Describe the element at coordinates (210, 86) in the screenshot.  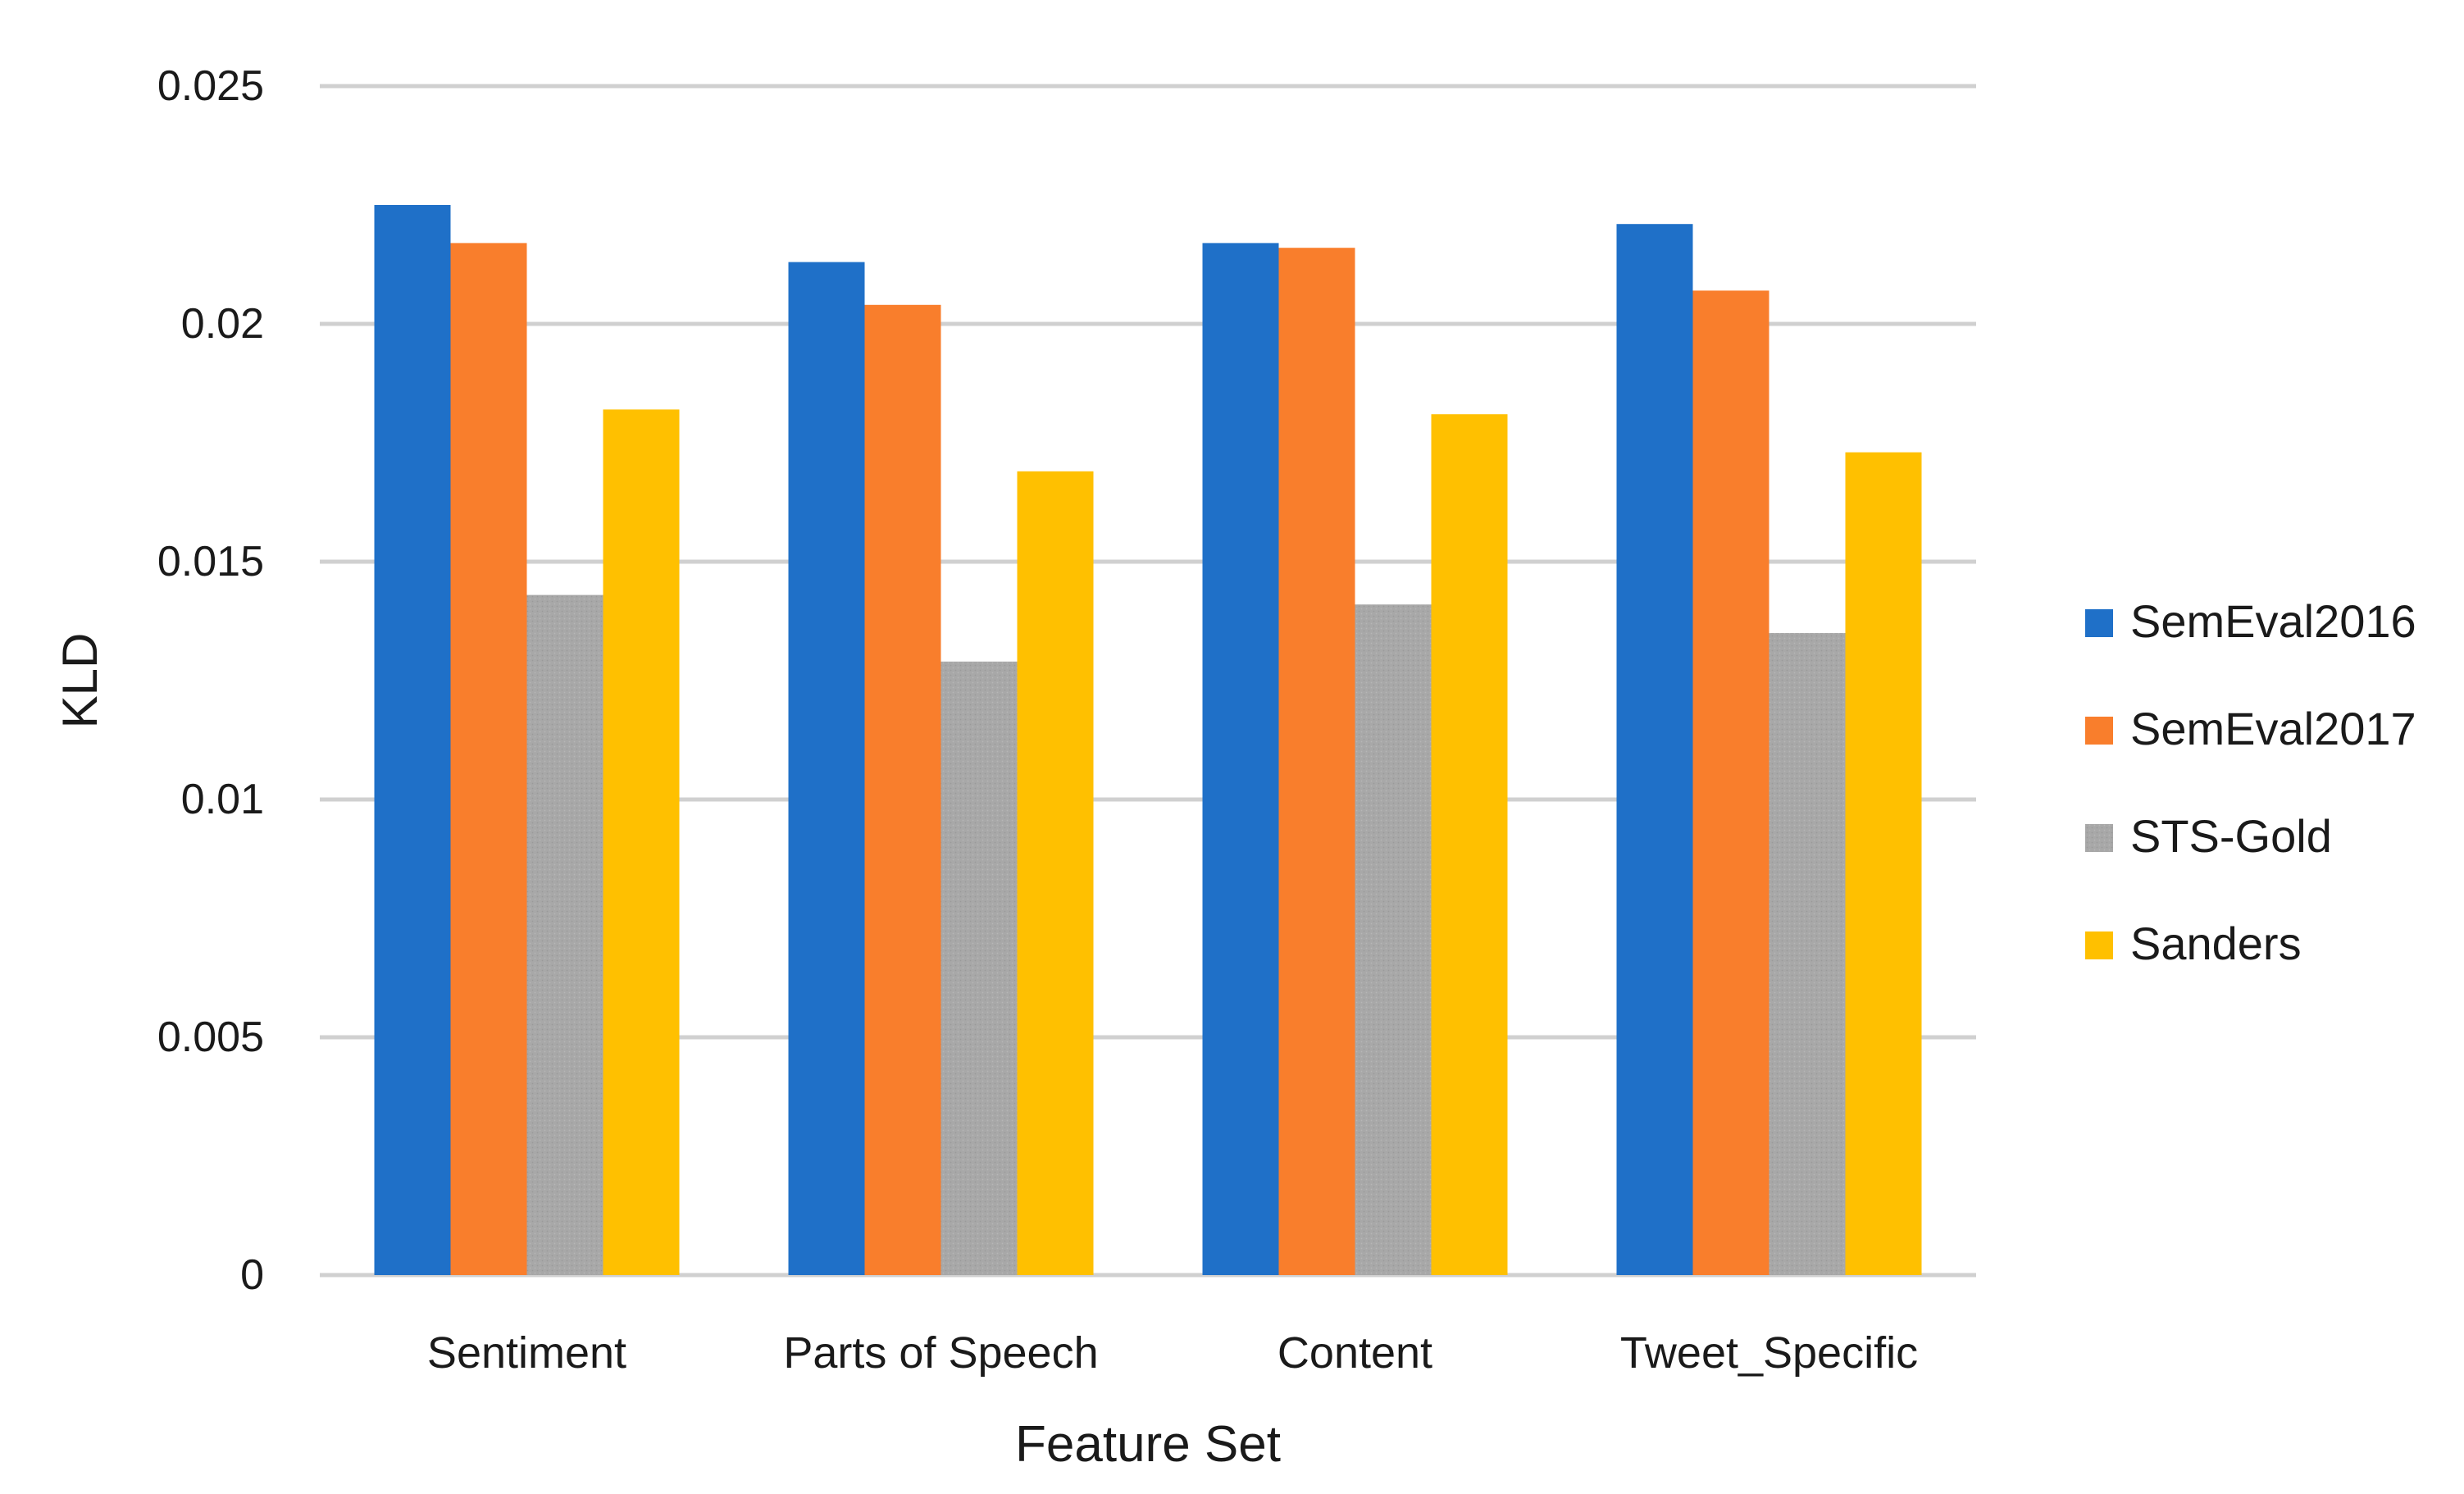
I see `y-tick-label: 0.025` at that location.